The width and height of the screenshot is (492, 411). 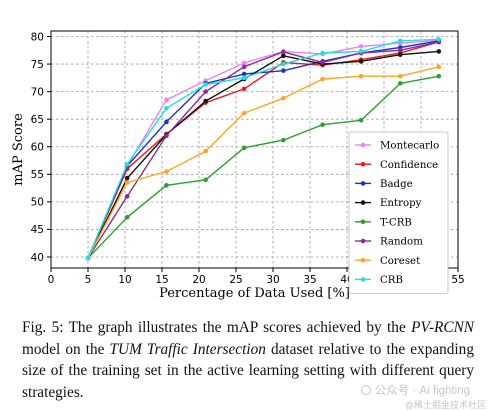 What do you see at coordinates (363, 260) in the screenshot?
I see `legend-marker-coreset` at bounding box center [363, 260].